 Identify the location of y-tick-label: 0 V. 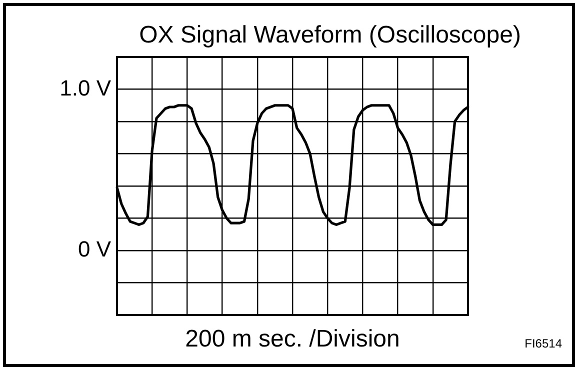
(95, 249).